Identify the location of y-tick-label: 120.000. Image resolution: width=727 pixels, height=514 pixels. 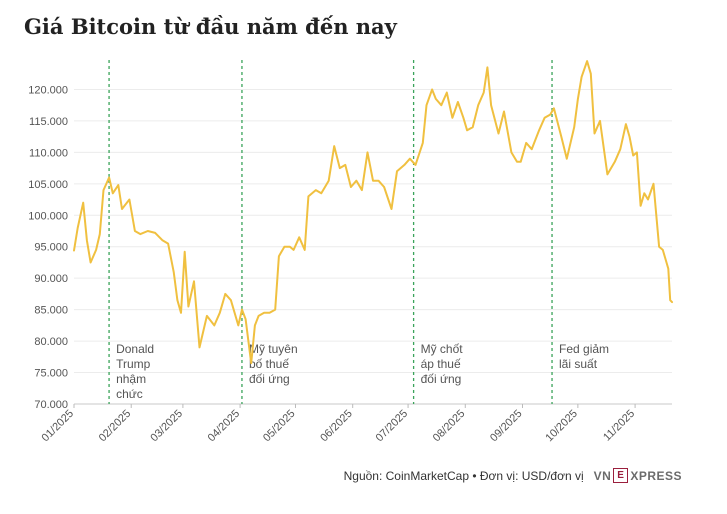
(48, 90).